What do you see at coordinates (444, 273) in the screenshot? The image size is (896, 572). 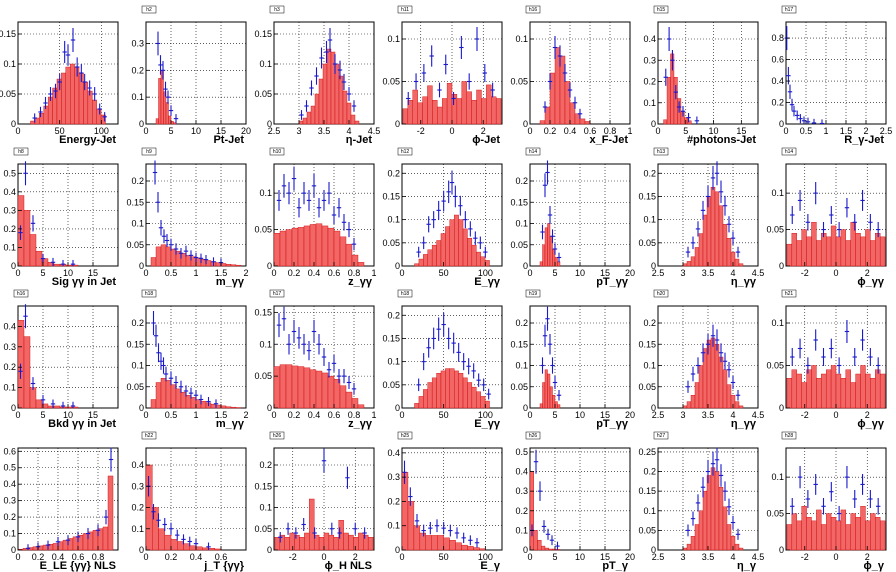 I see `x-tick-label: 50` at bounding box center [444, 273].